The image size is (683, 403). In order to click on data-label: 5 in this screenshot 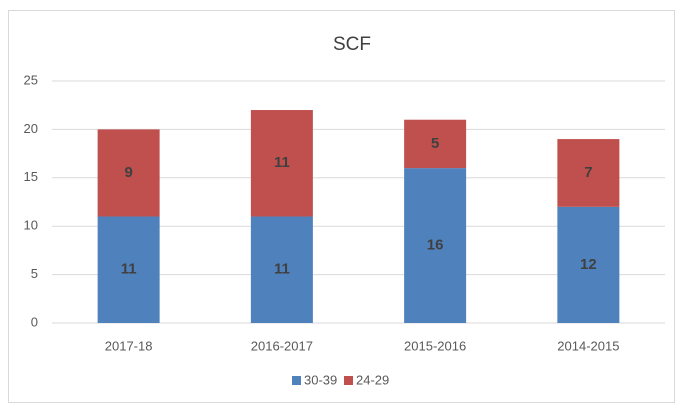, I will do `click(435, 143)`.